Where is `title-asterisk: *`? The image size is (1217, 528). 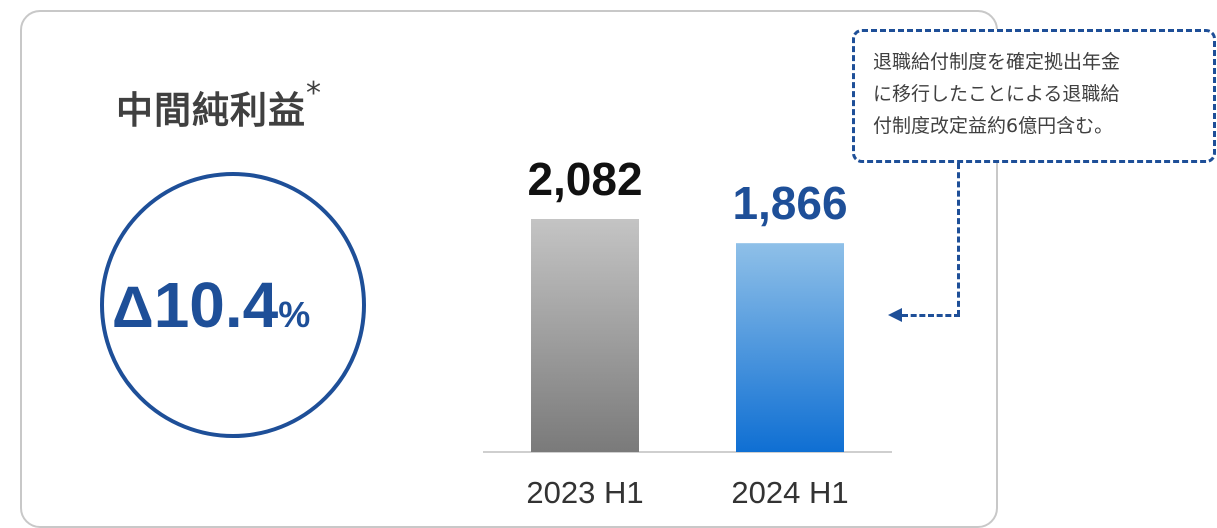
title-asterisk: * is located at coordinates (314, 93).